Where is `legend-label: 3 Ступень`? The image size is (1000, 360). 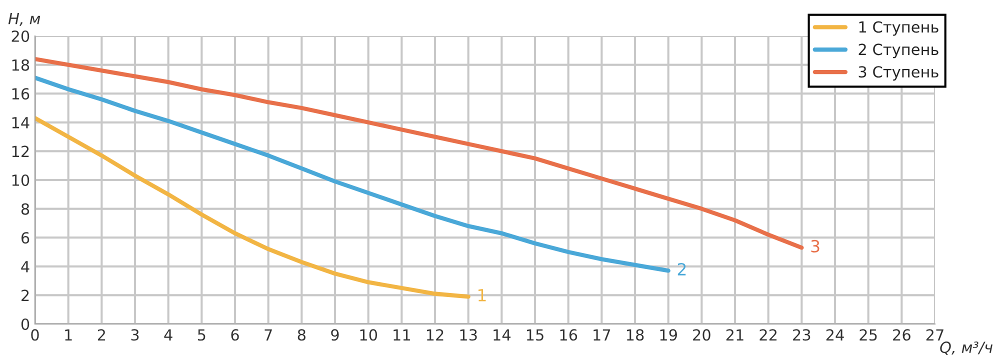
legend-label: 3 Ступень is located at coordinates (898, 73).